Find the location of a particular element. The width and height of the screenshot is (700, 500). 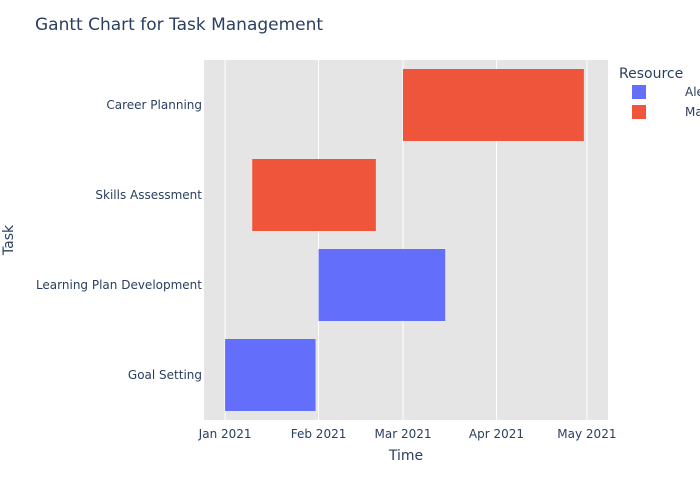

y-tick-label: Career Planning is located at coordinates (154, 105).